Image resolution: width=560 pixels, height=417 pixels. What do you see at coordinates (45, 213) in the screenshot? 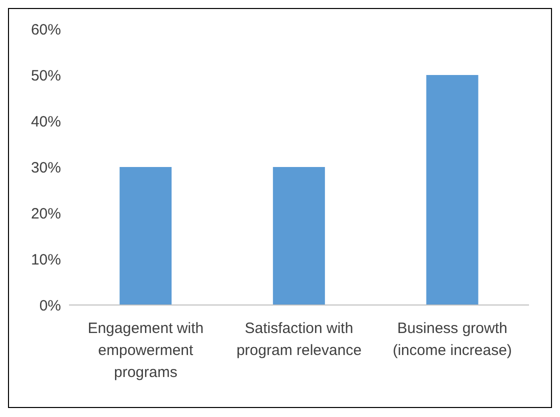
I see `y-tick-label: 20%` at bounding box center [45, 213].